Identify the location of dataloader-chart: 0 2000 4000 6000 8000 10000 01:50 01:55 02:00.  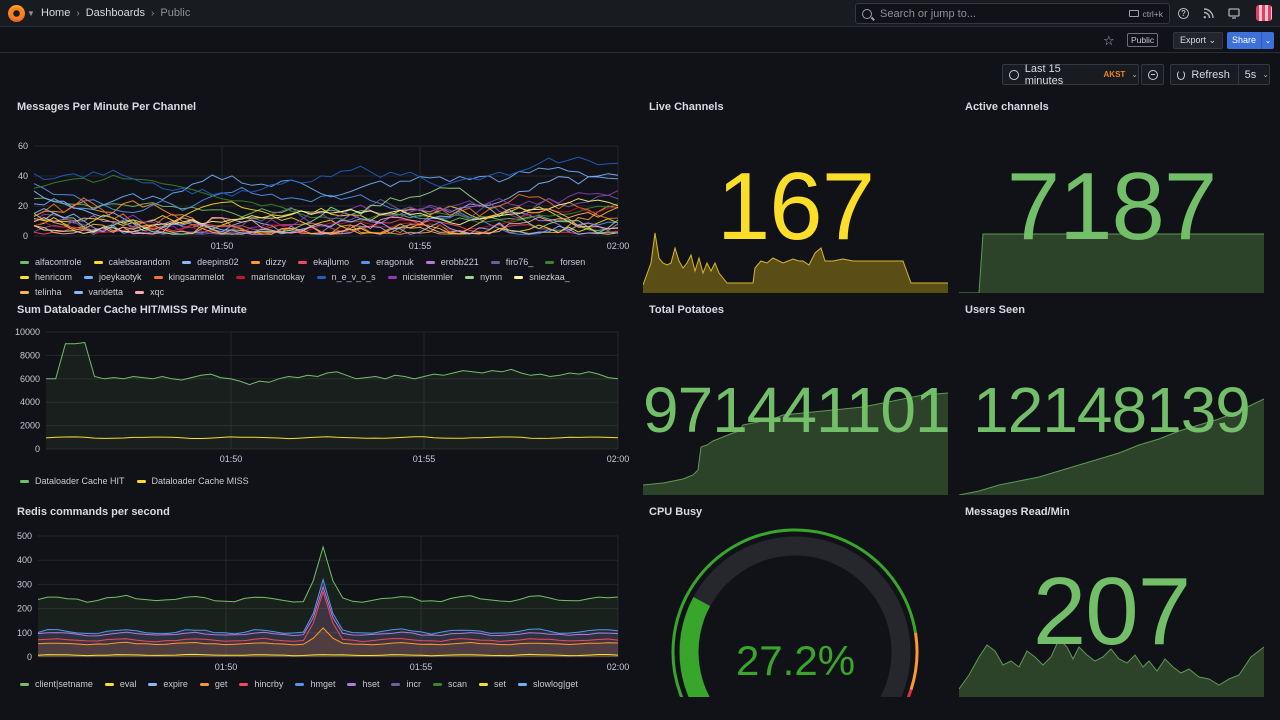
(318, 407).